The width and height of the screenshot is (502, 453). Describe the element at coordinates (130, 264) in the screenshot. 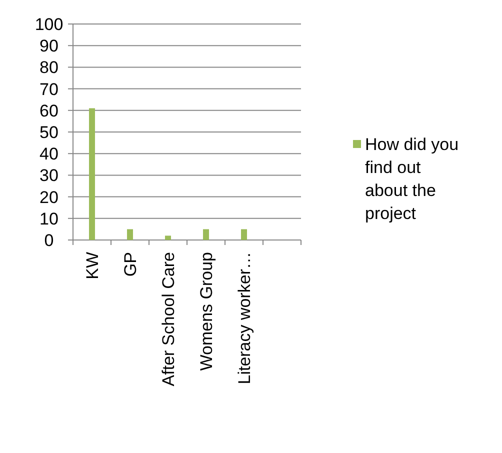

I see `x-tick-label: GP` at that location.